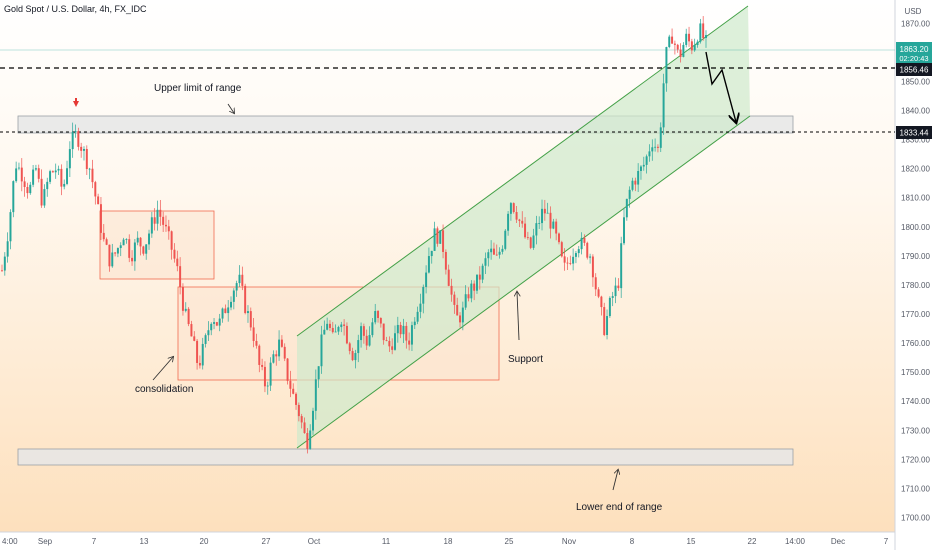 The image size is (932, 550). I want to click on time-tick-label: 22, so click(752, 541).